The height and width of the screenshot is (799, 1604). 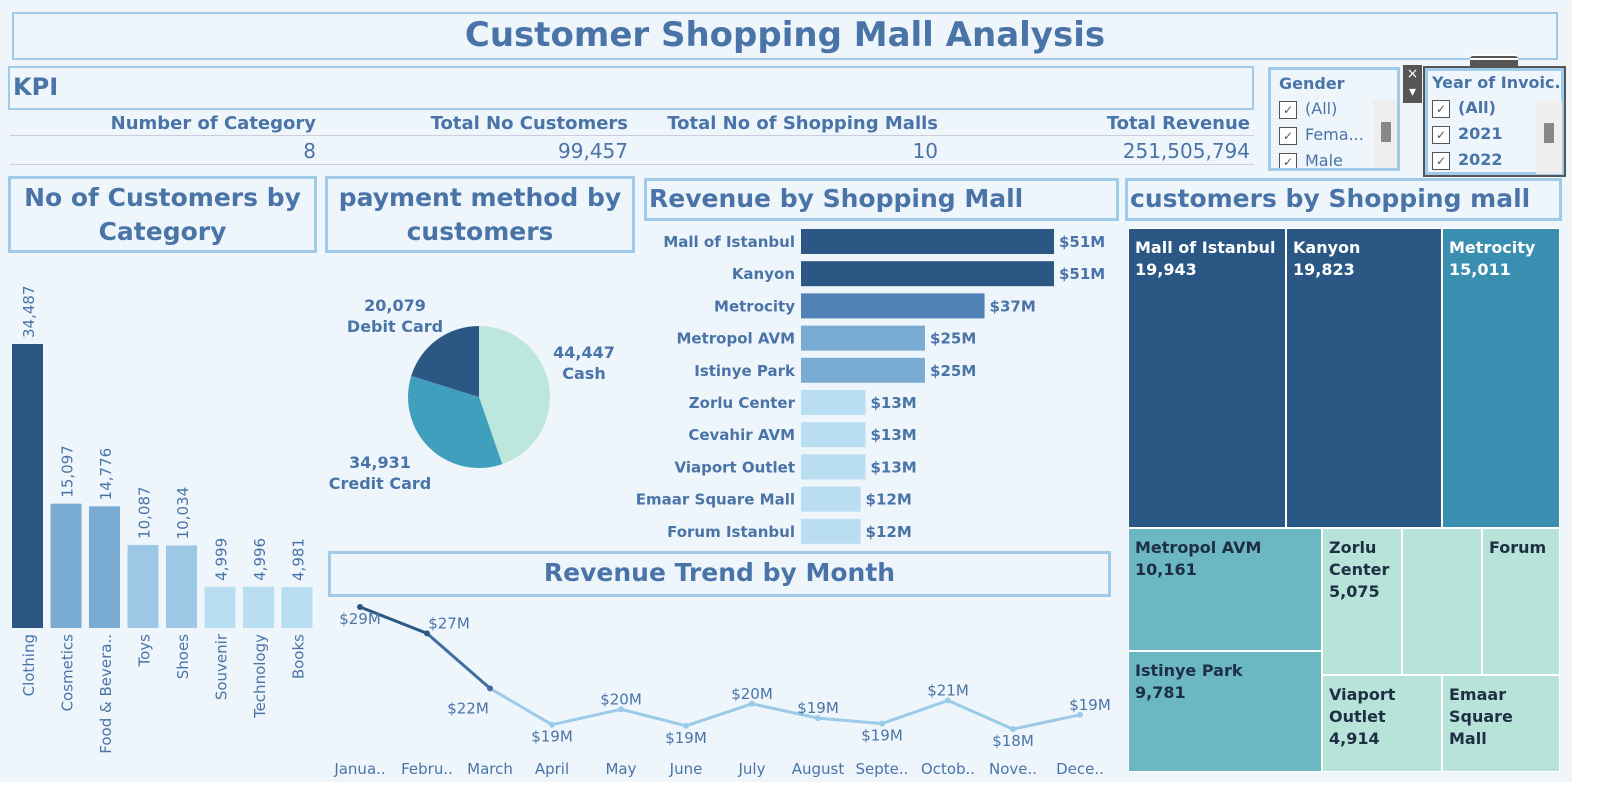 I want to click on treemap-cell-value: 19,823, so click(x=1324, y=269).